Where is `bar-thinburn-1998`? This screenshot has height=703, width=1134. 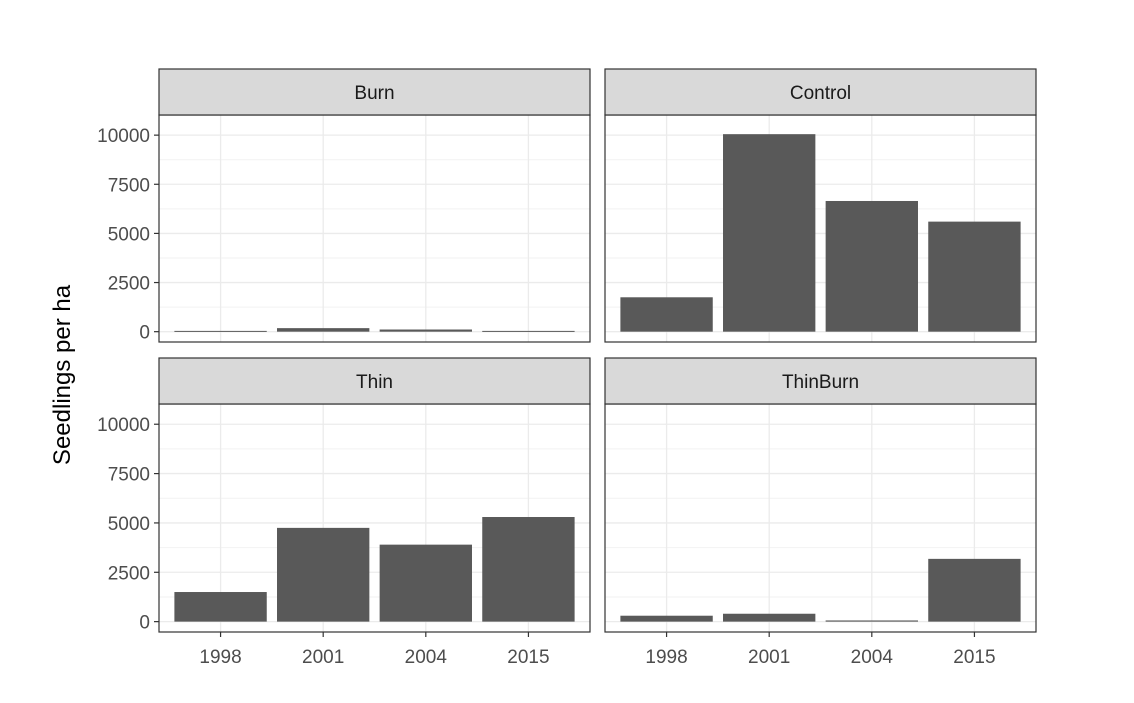
bar-thinburn-1998 is located at coordinates (666, 618).